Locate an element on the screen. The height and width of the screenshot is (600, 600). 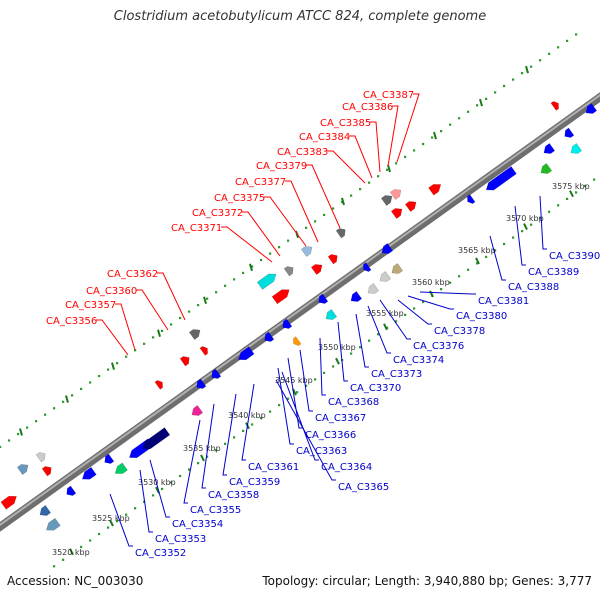
reverse-gene-label: CA_C3365 is located at coordinates (363, 487).